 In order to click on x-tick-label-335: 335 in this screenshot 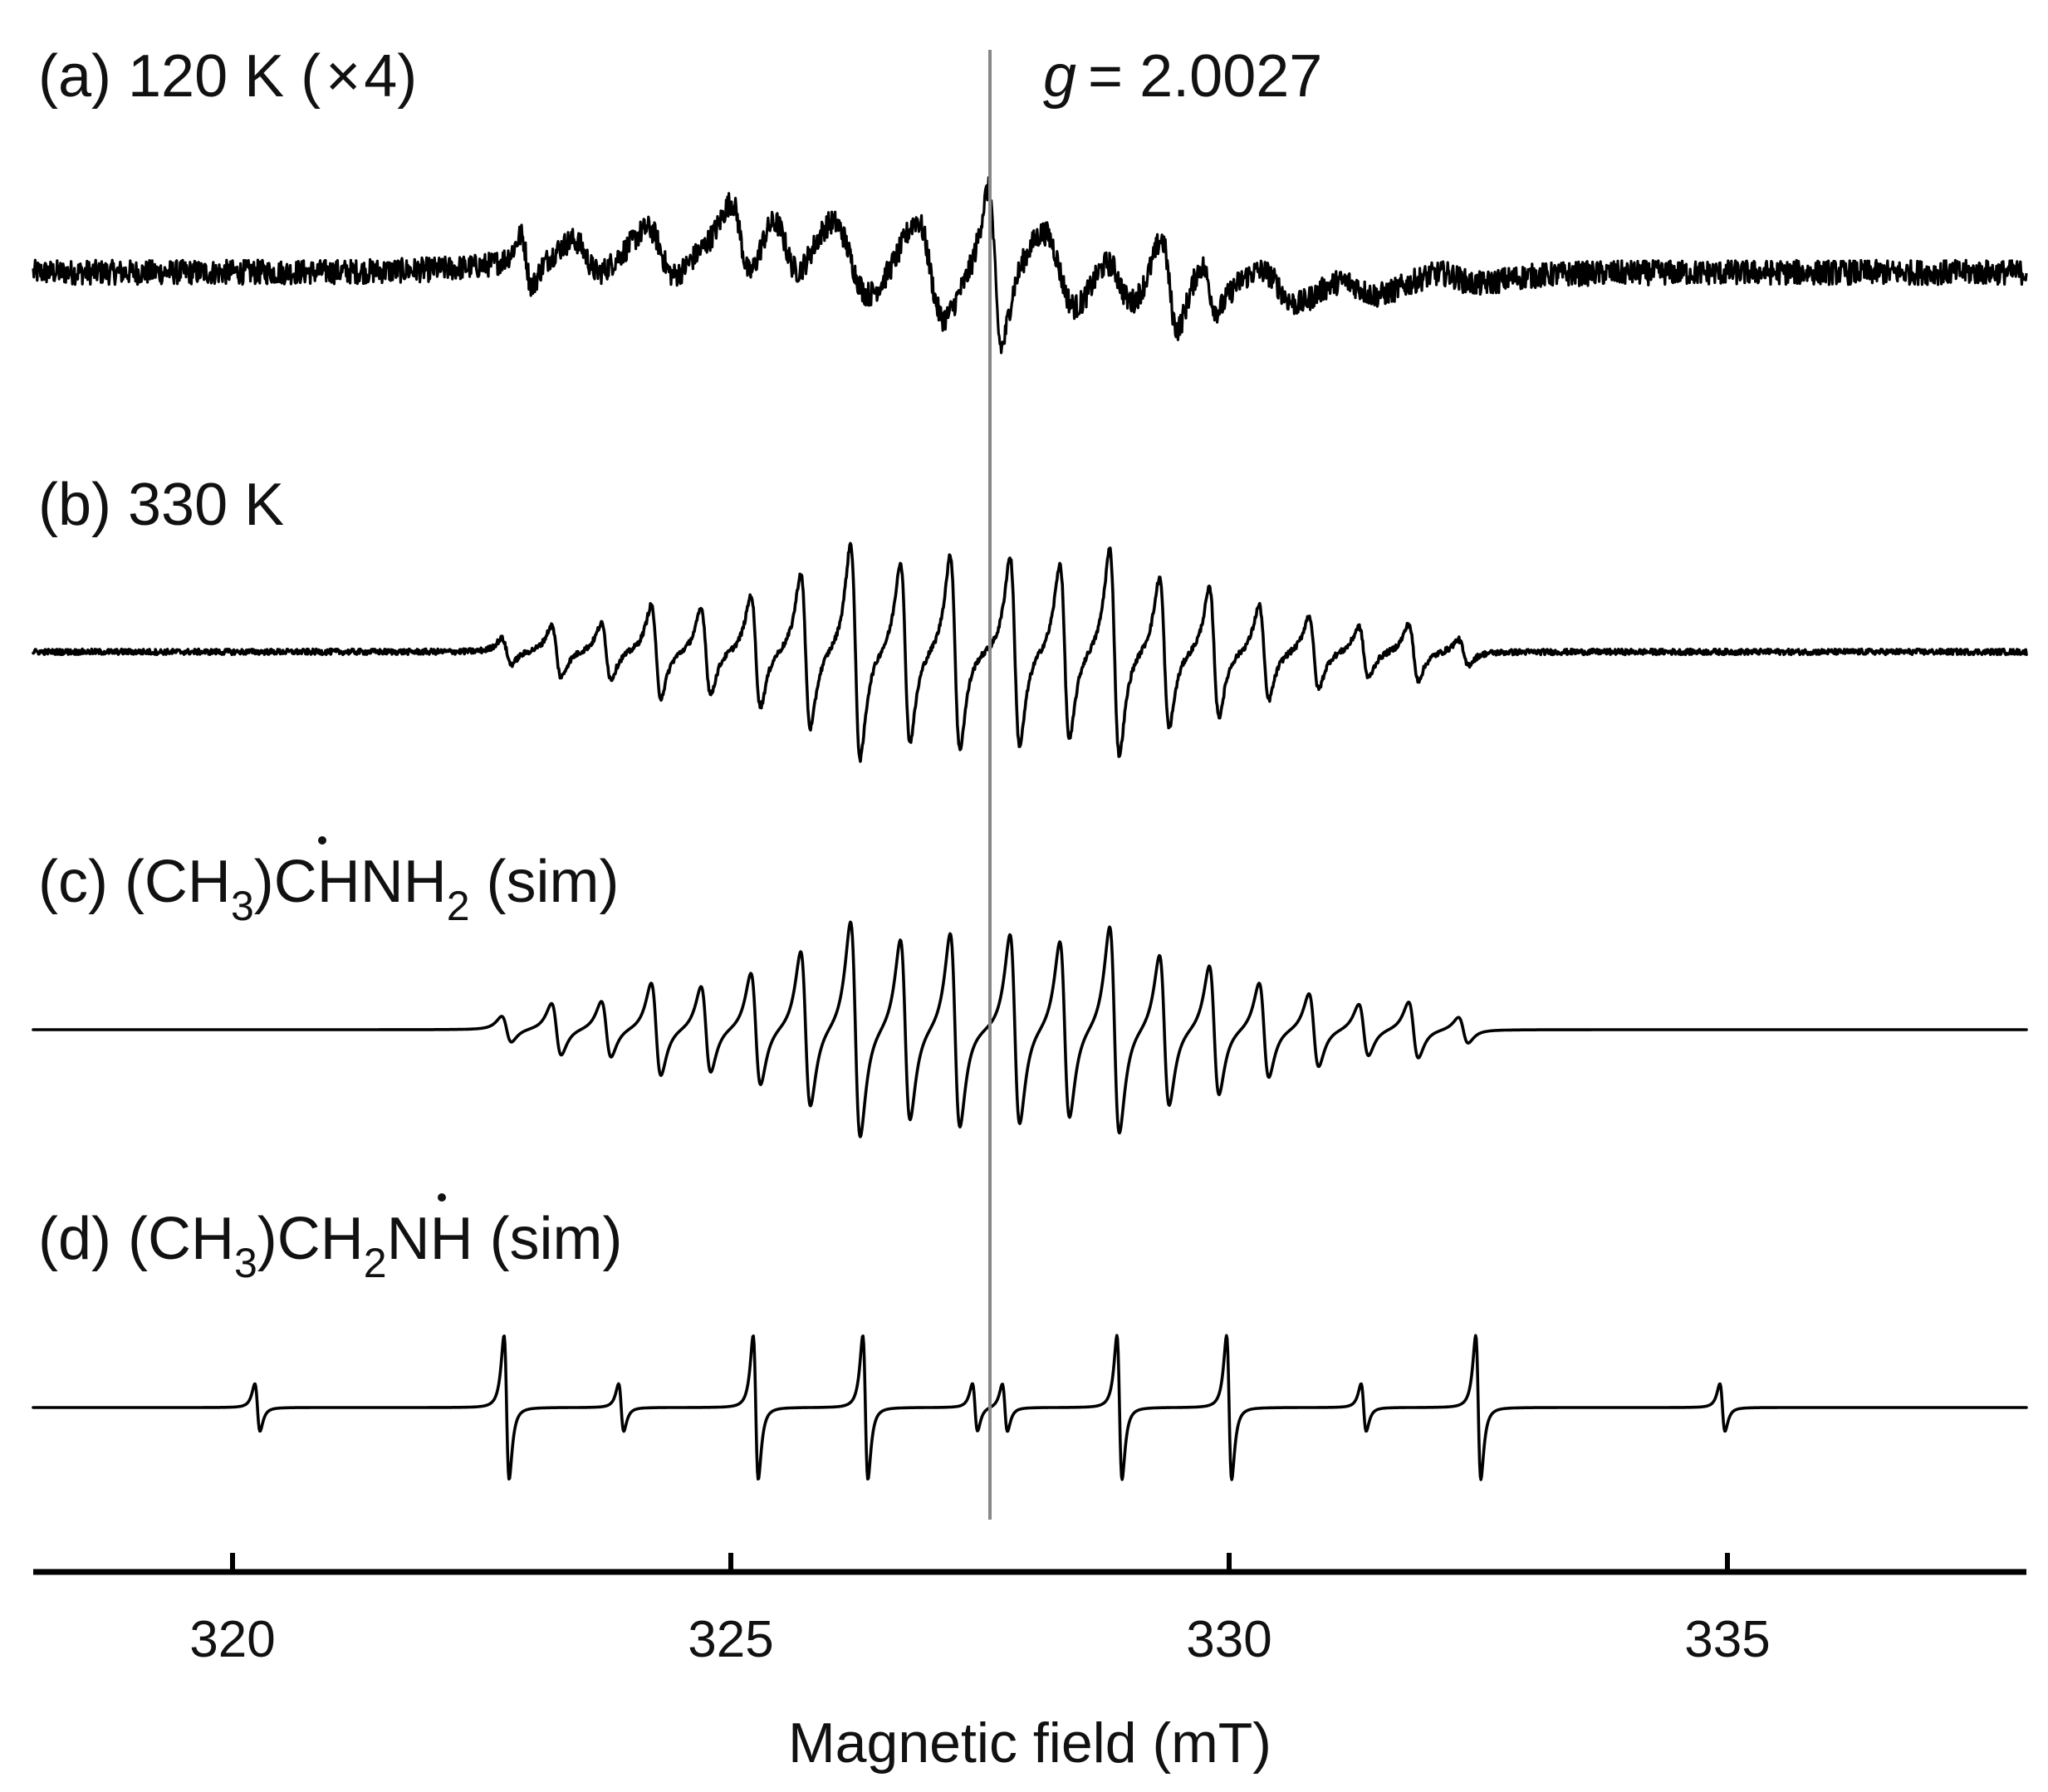, I will do `click(1727, 1639)`.